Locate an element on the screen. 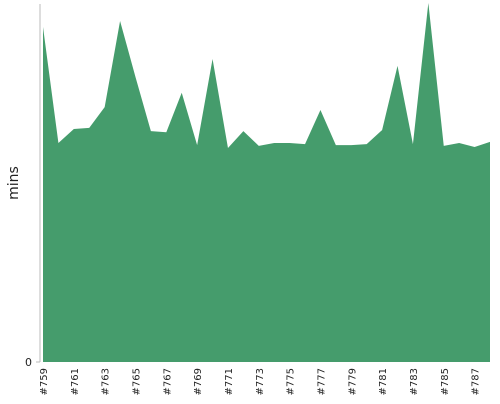 This screenshot has height=404, width=500. x-tick-label: #777 is located at coordinates (321, 381).